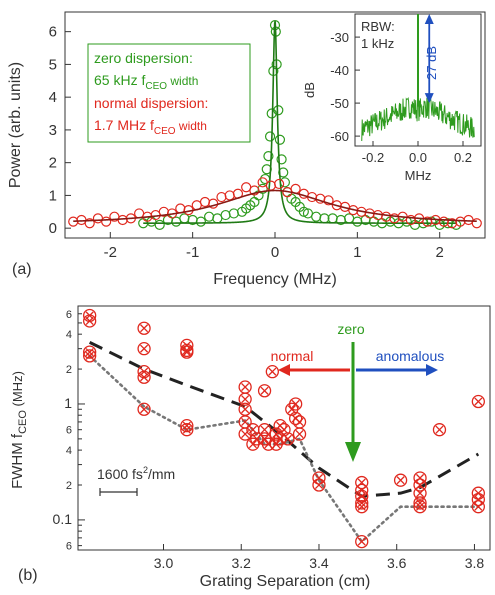 The image size is (495, 595). What do you see at coordinates (350, 329) in the screenshot?
I see `annotation-zero: zero` at bounding box center [350, 329].